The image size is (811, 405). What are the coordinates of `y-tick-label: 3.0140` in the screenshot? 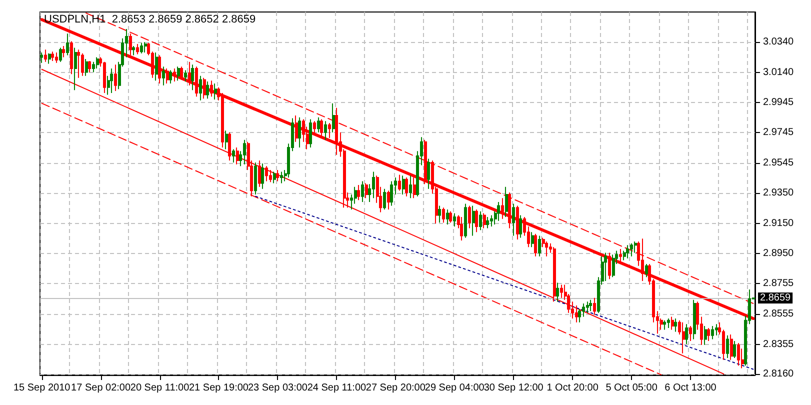 It's located at (778, 72).